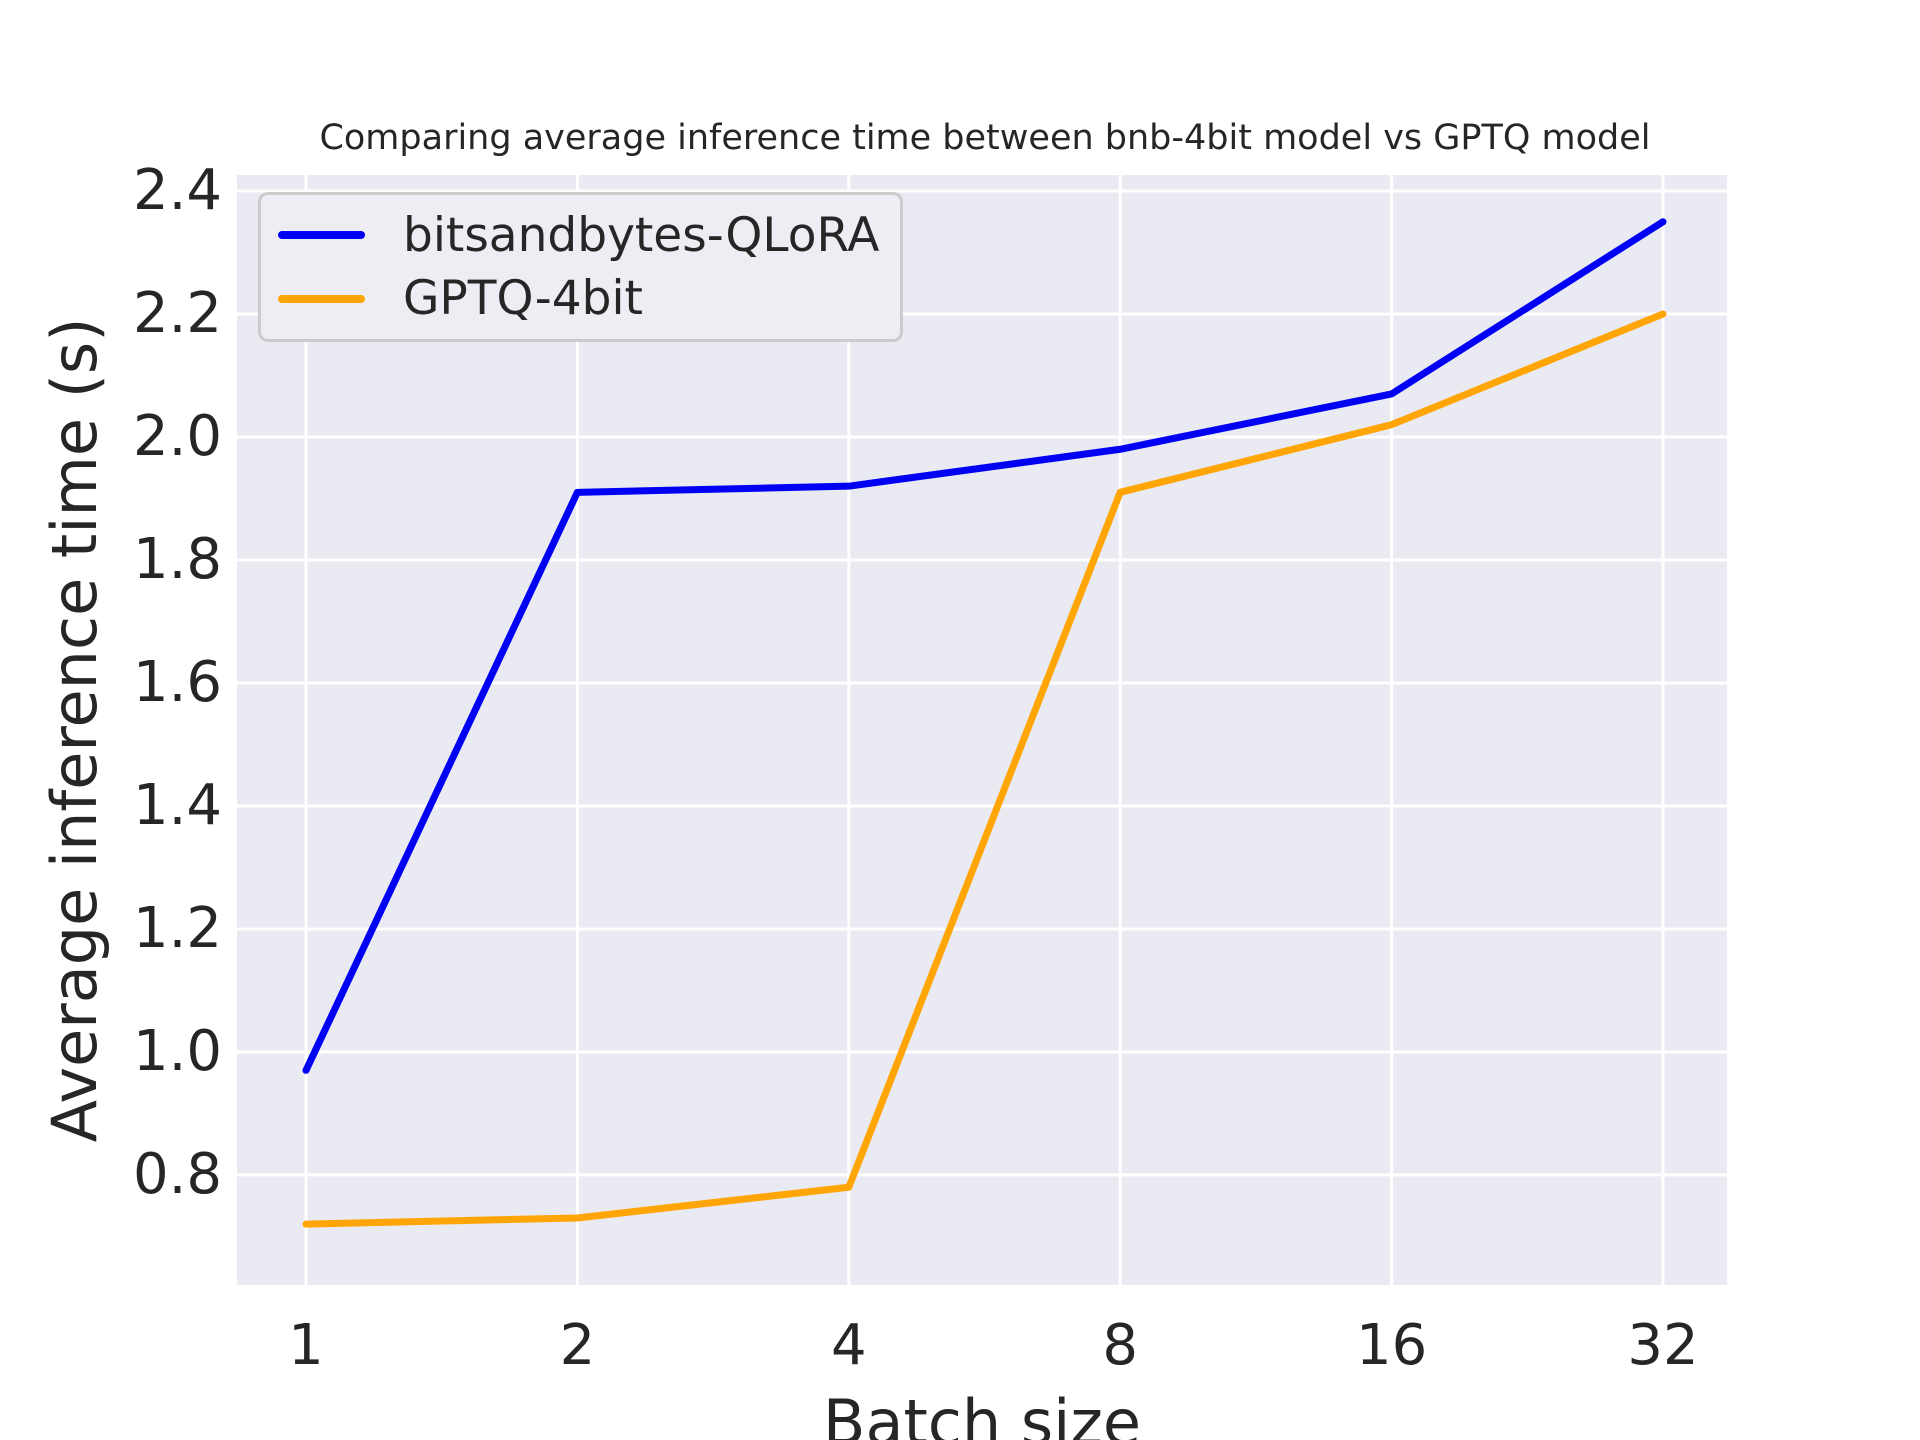 The image size is (1920, 1440). I want to click on y-tick-label: 1.2, so click(177, 928).